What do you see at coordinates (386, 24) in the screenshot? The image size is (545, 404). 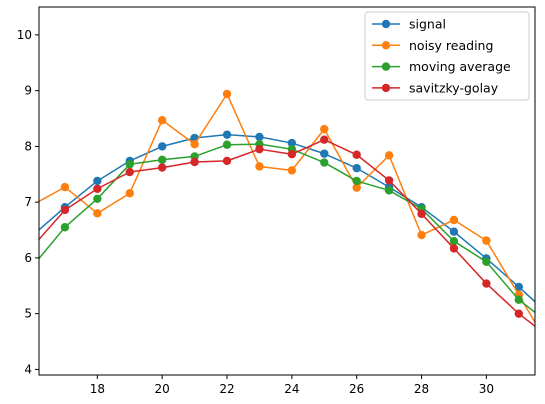 I see `legend-marker-signal` at bounding box center [386, 24].